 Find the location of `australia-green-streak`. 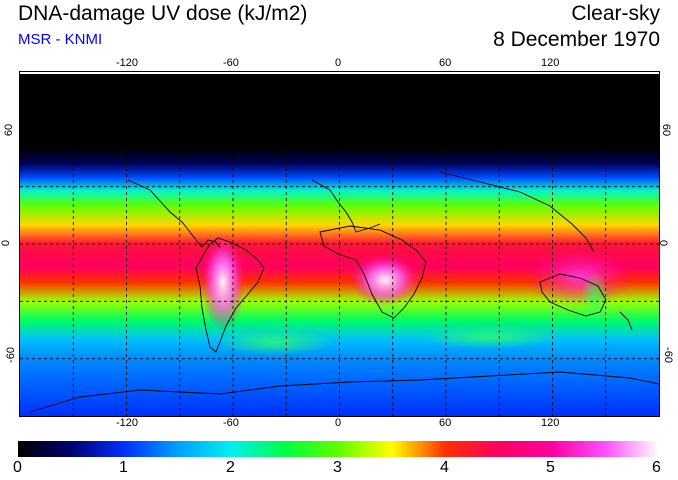

australia-green-streak is located at coordinates (595, 297).